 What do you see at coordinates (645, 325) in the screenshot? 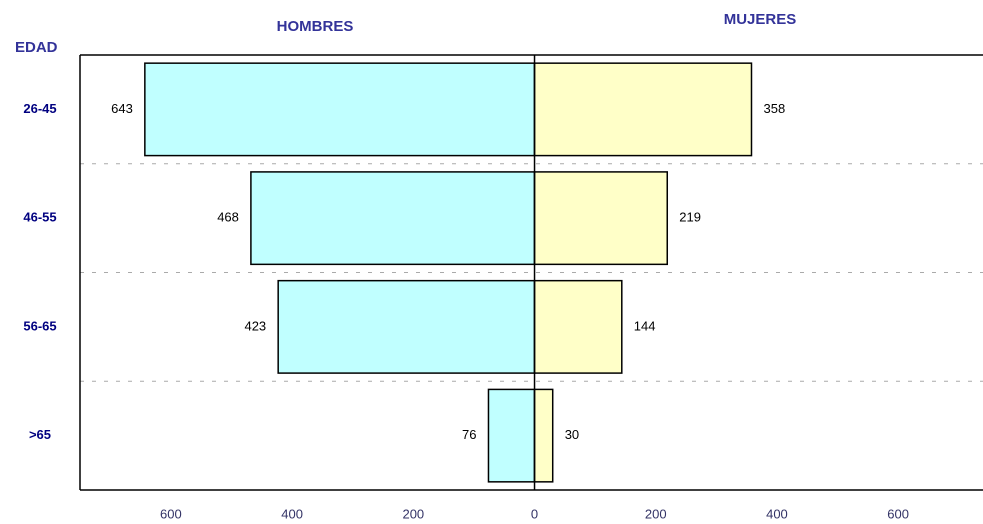
I see `data-label: 144` at bounding box center [645, 325].